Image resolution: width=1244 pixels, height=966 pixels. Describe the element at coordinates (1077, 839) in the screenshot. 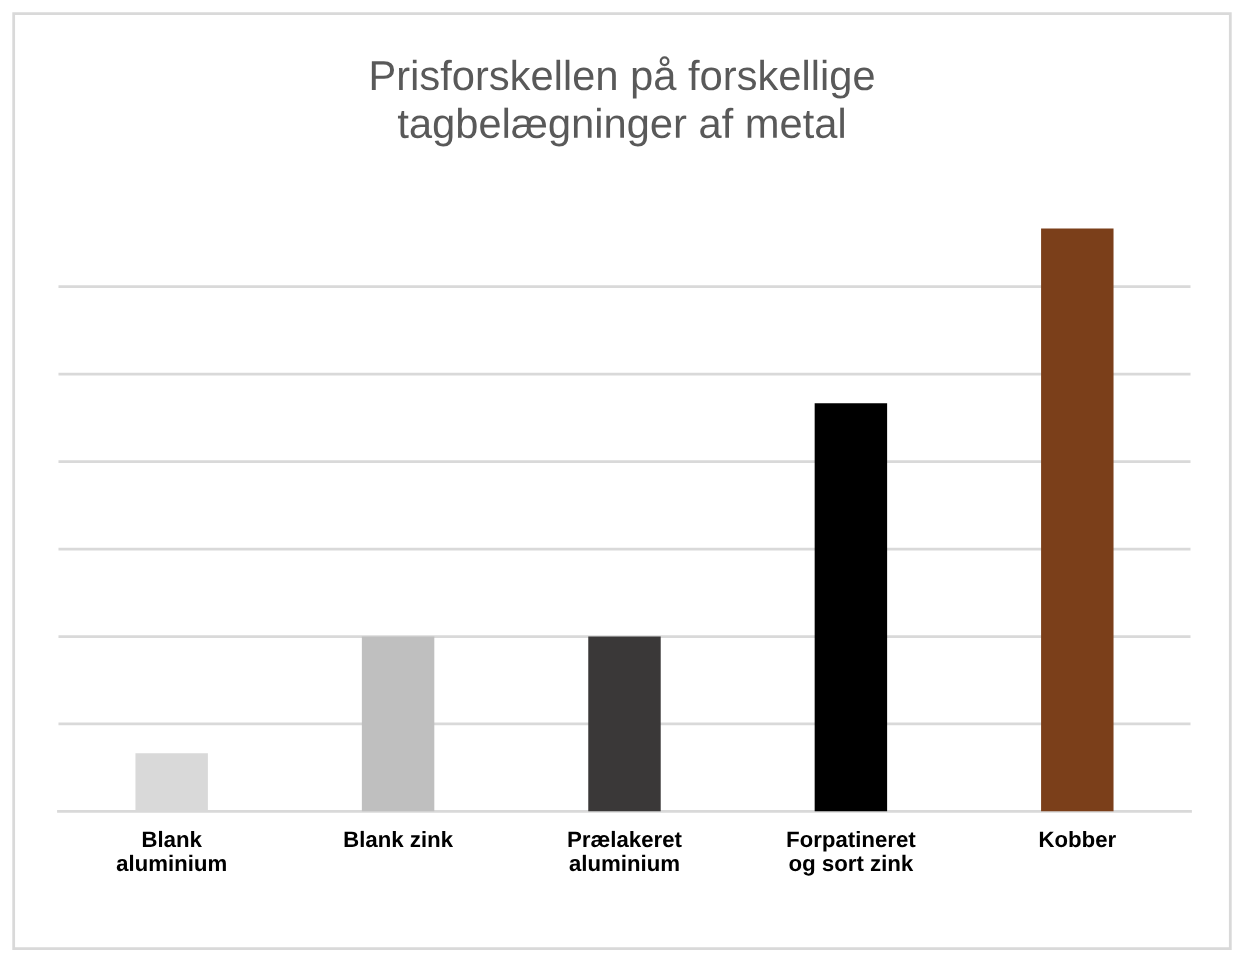

I see `x-tick-label: Kobber` at that location.